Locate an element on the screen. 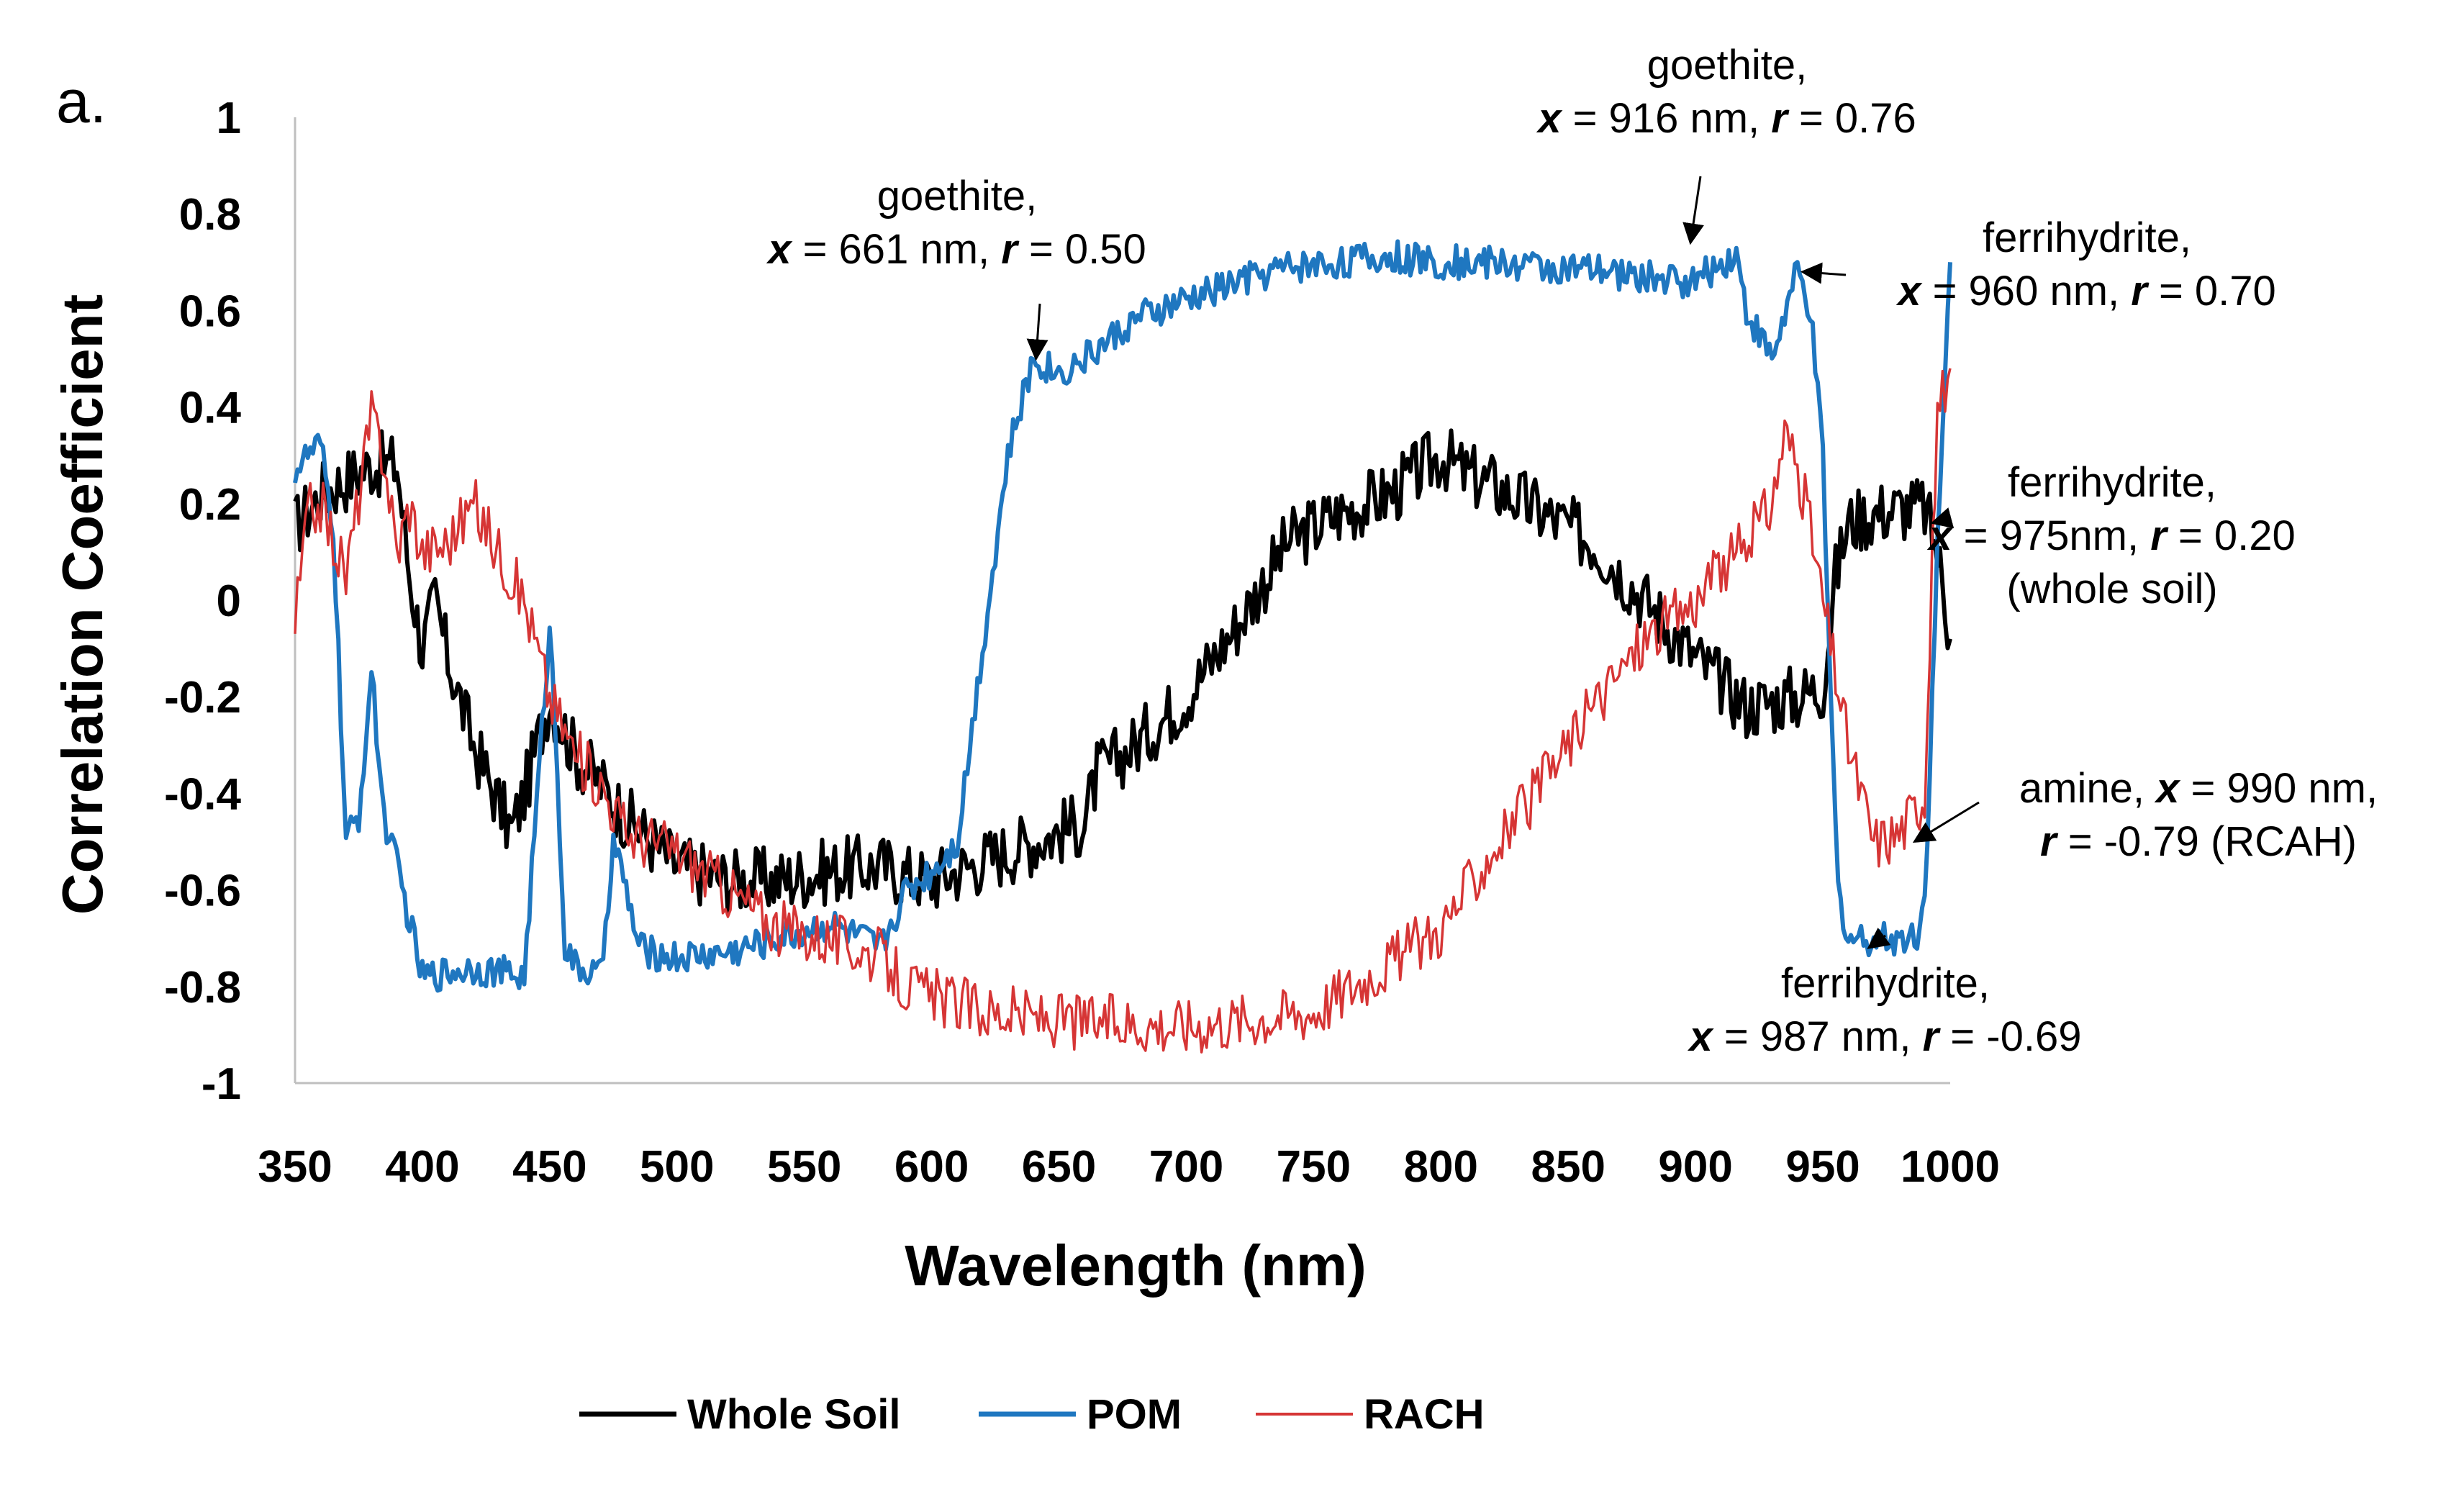 This screenshot has height=1494, width=2464. legend: Whole Soil POM RACH is located at coordinates (1032, 1414).